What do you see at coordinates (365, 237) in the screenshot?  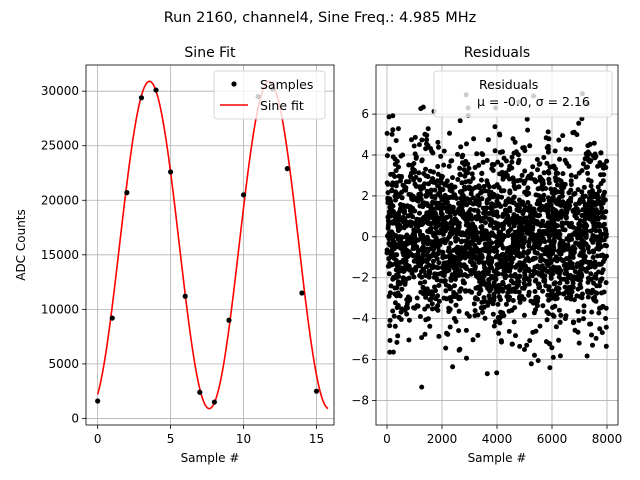 I see `y-tick-label: 0` at bounding box center [365, 237].